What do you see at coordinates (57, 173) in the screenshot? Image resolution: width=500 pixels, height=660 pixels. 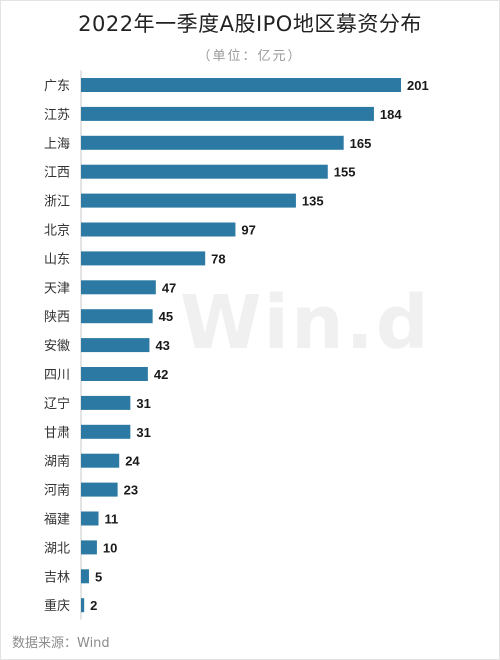 I see `category-label: 江西` at bounding box center [57, 173].